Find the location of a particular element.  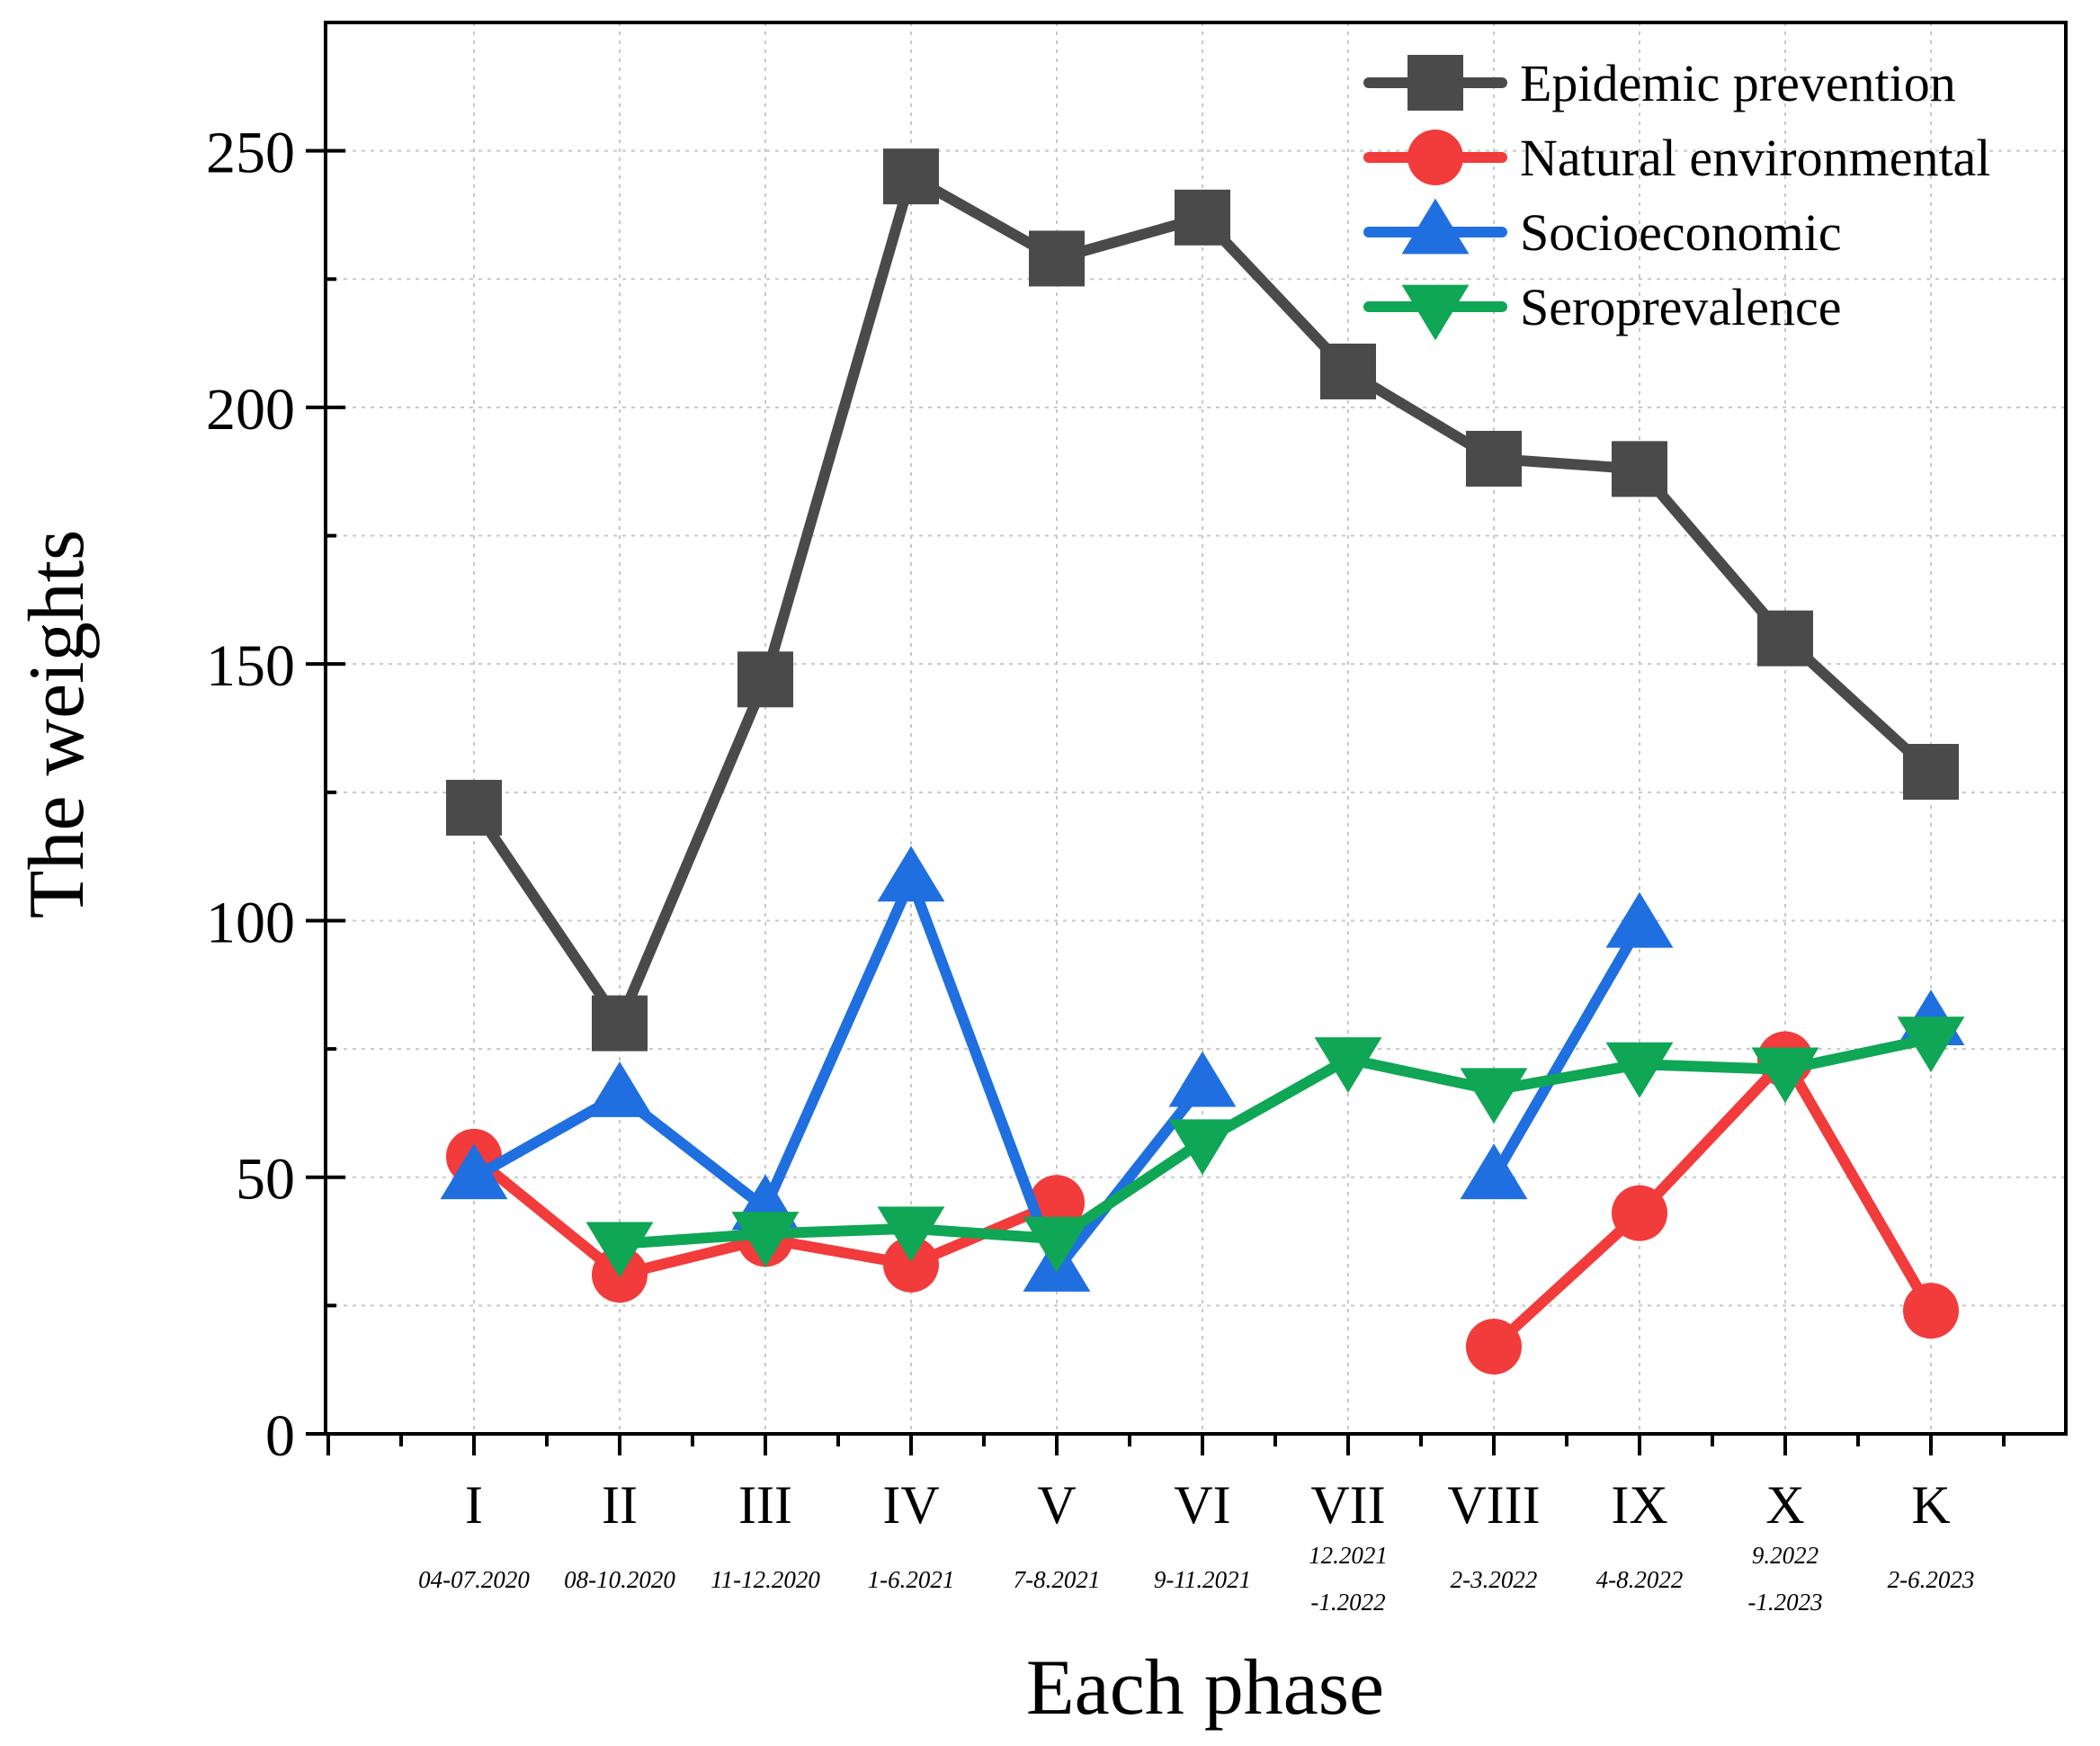

legend-label: Natural environmental is located at coordinates (1755, 158).